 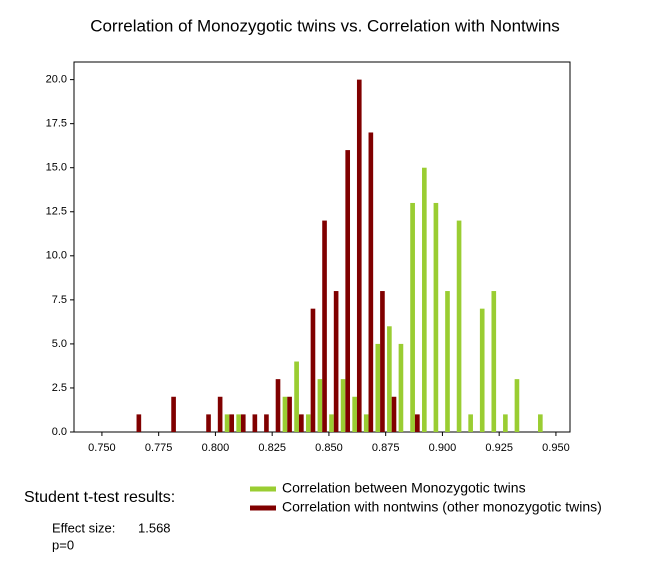 What do you see at coordinates (102, 448) in the screenshot?
I see `x-tick-label: 0.750` at bounding box center [102, 448].